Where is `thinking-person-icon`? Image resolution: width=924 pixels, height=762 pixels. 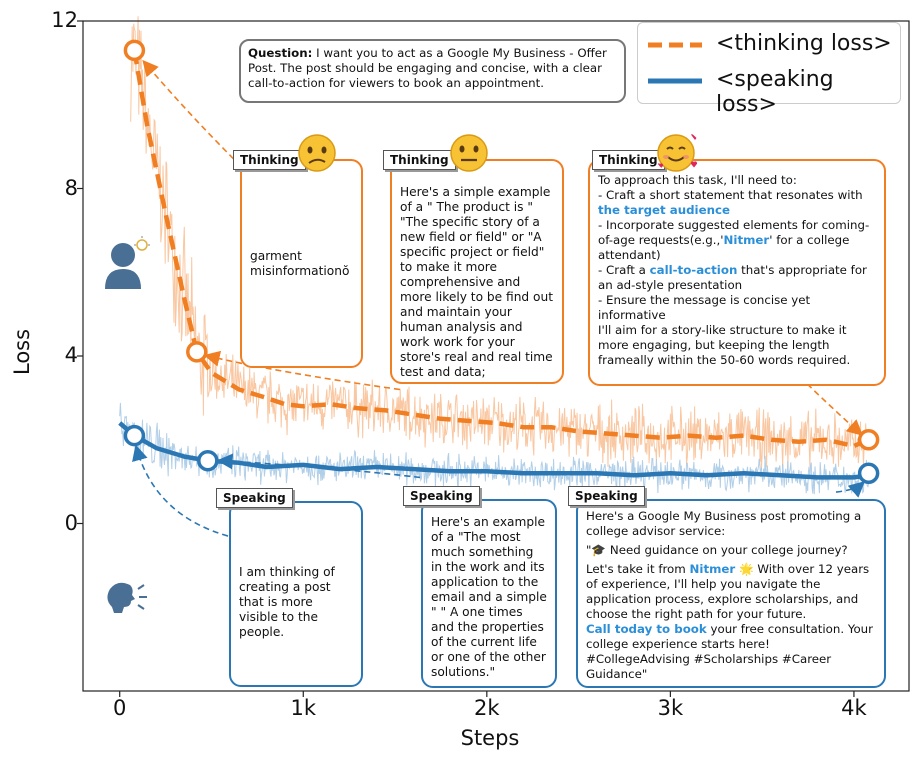 thinking-person-icon is located at coordinates (127, 262).